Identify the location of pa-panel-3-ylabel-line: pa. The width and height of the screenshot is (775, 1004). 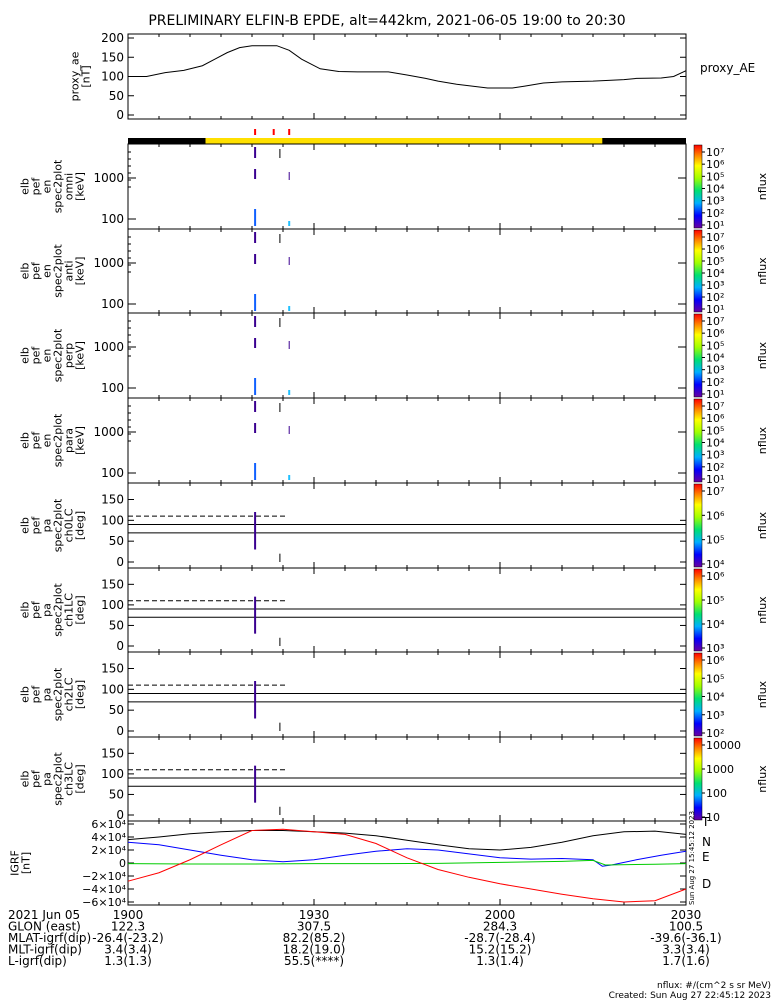
(47, 779).